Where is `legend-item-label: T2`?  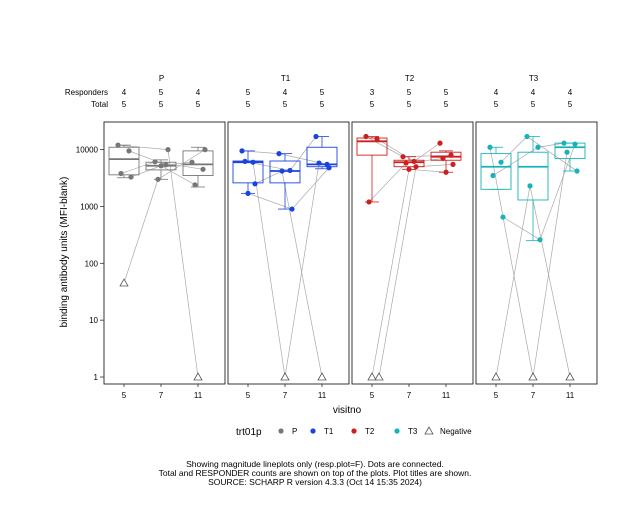
legend-item-label: T2 is located at coordinates (370, 431).